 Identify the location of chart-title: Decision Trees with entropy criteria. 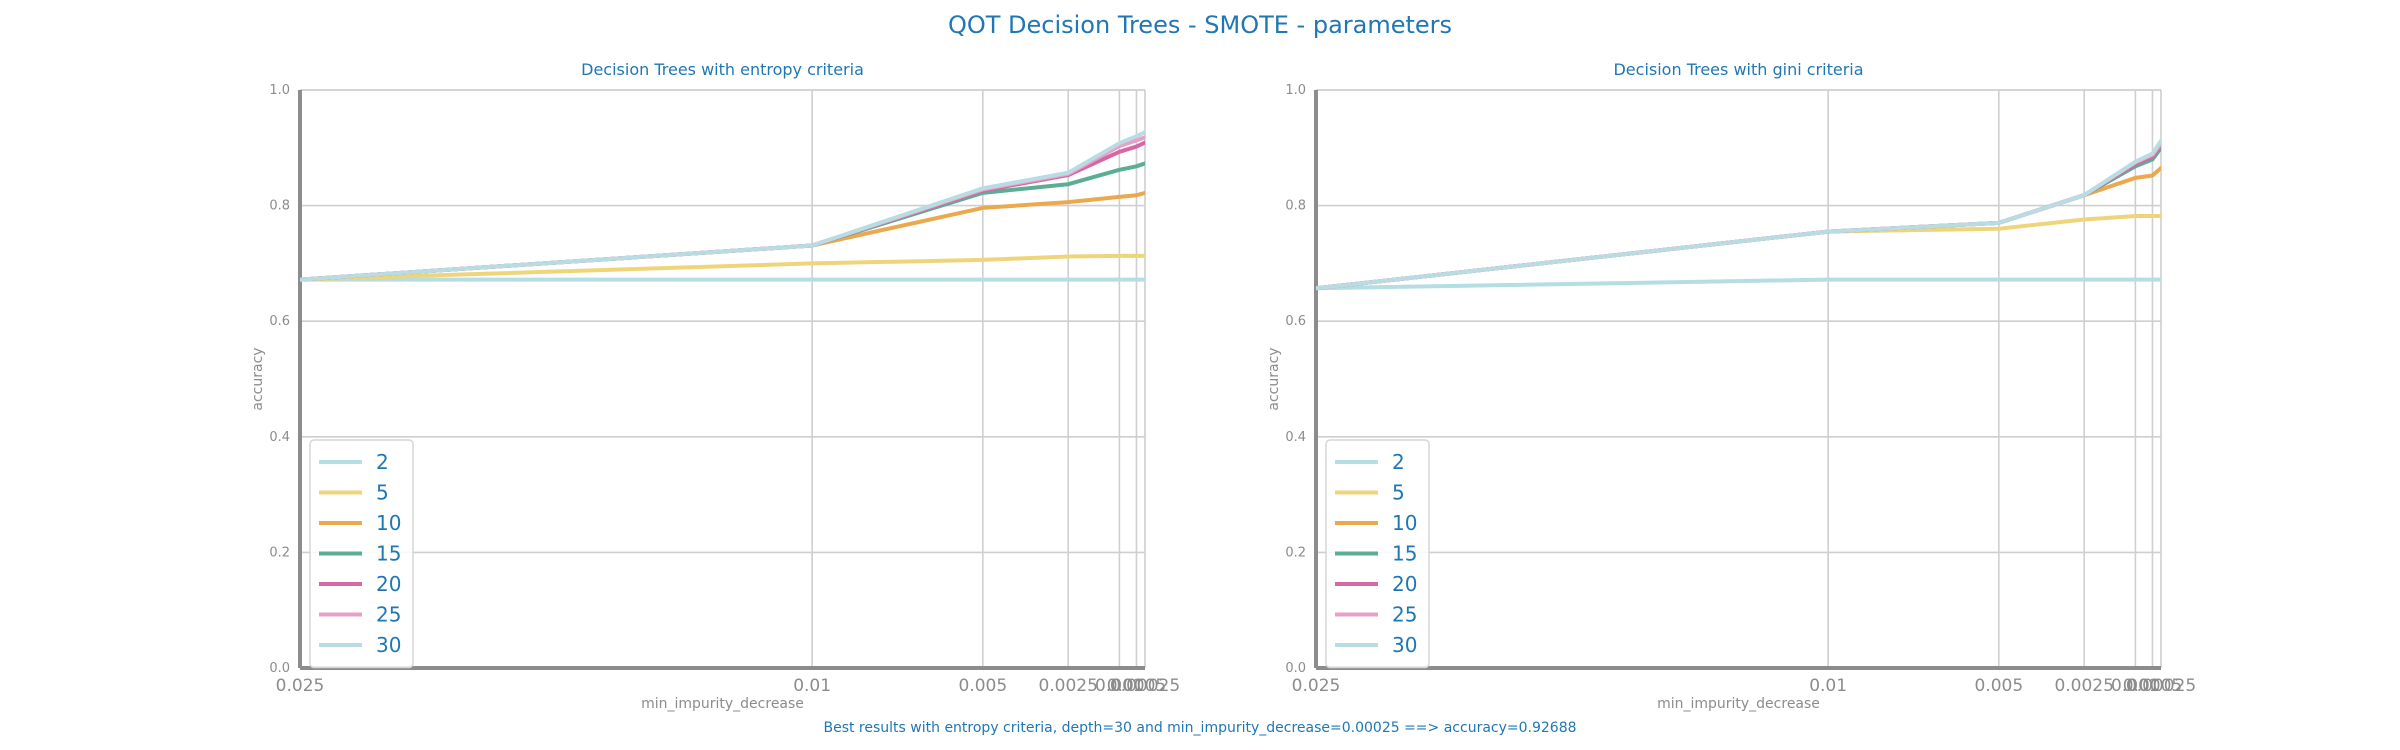
(722, 69).